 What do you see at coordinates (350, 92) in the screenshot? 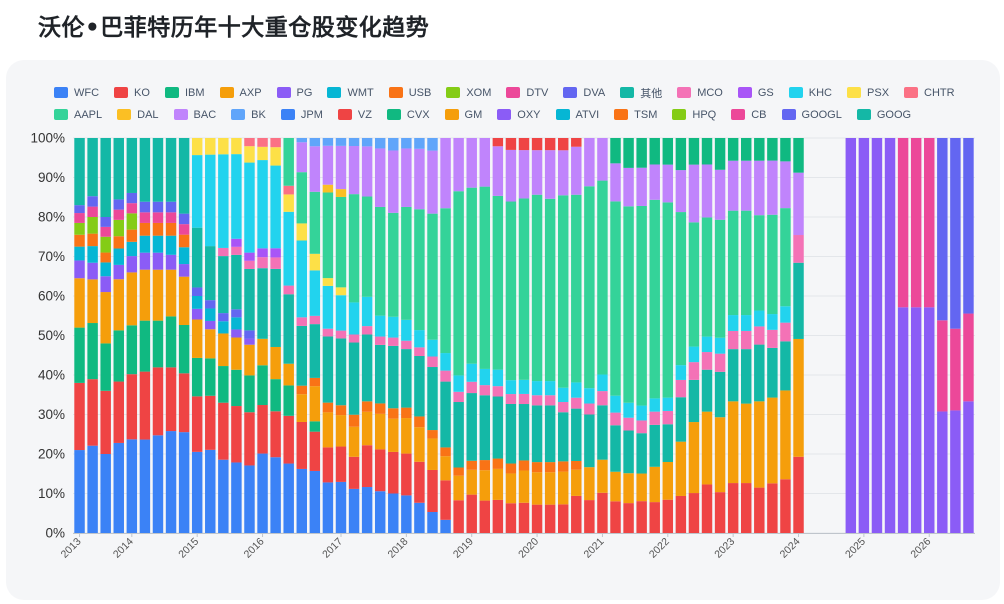
I see `legend-item-wmt: WMT` at bounding box center [350, 92].